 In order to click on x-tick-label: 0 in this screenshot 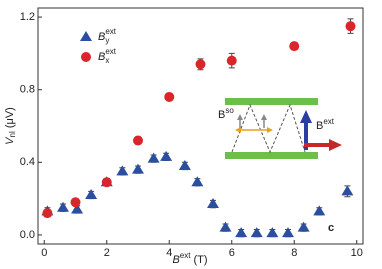, I will do `click(44, 253)`.